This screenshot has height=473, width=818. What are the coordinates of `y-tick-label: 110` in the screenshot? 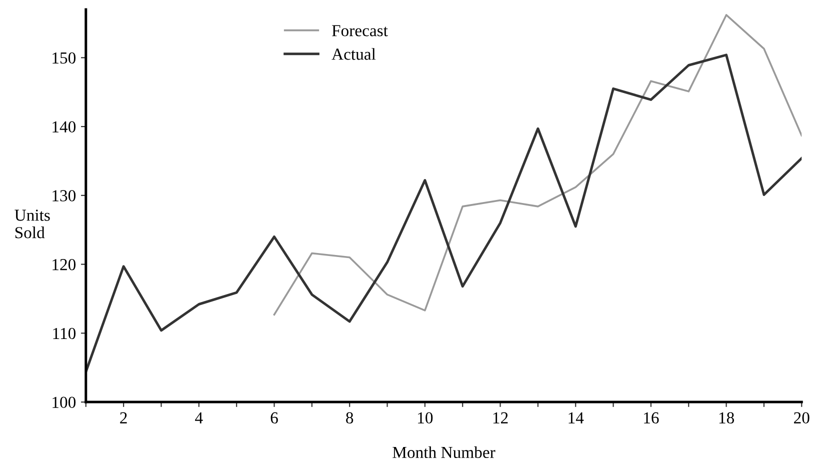 It's located at (64, 334).